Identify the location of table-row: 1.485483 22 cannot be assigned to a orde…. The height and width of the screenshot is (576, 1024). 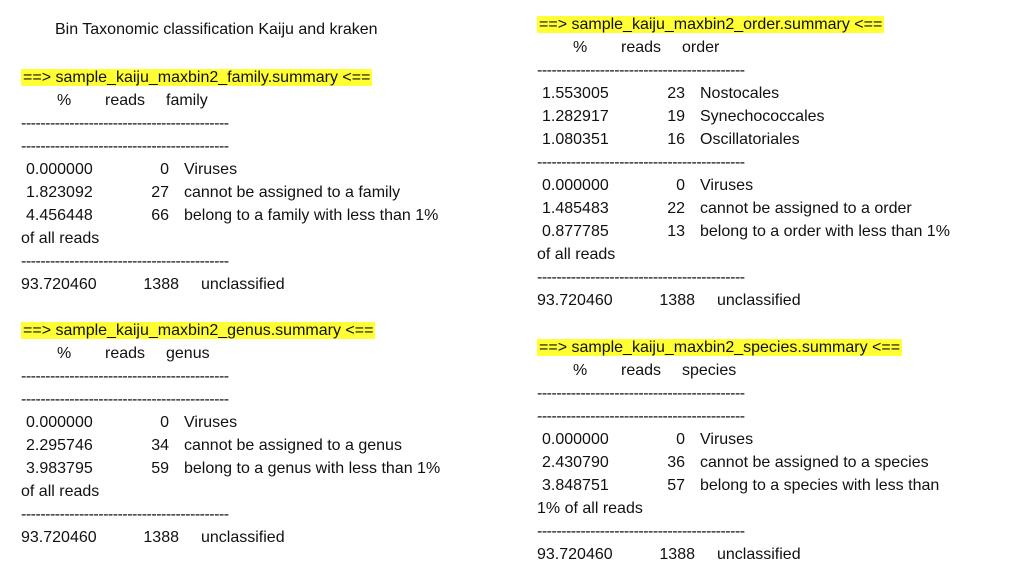
(727, 208).